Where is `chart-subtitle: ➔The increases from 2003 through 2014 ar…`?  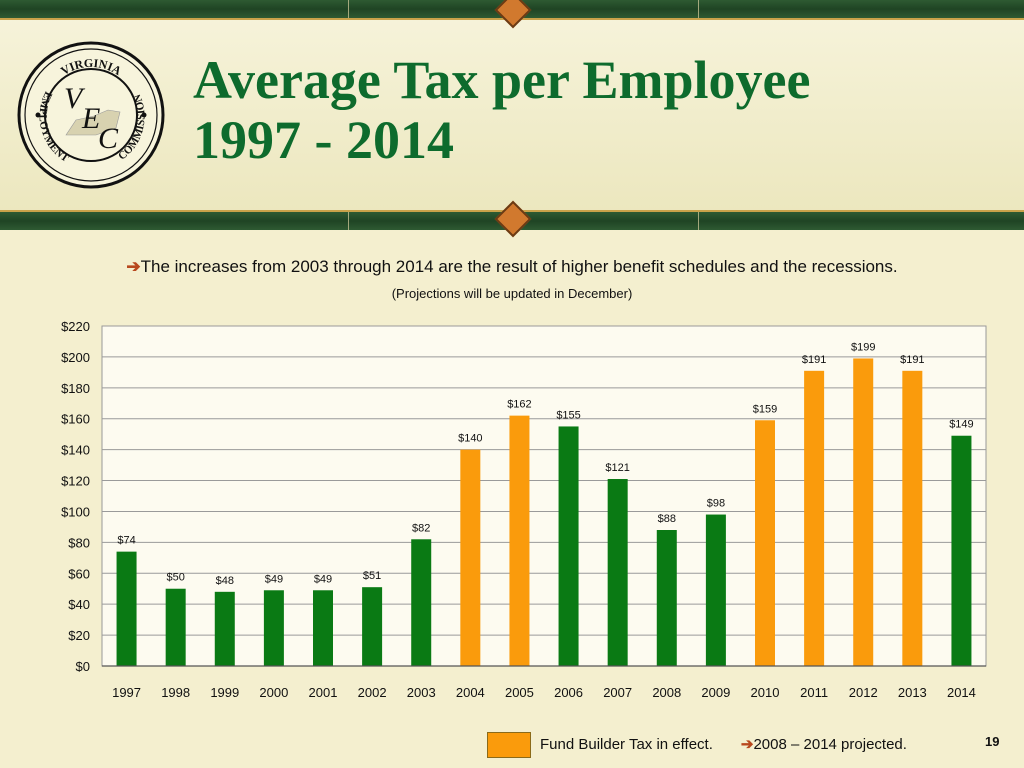
chart-subtitle: ➔The increases from 2003 through 2014 ar… is located at coordinates (512, 267).